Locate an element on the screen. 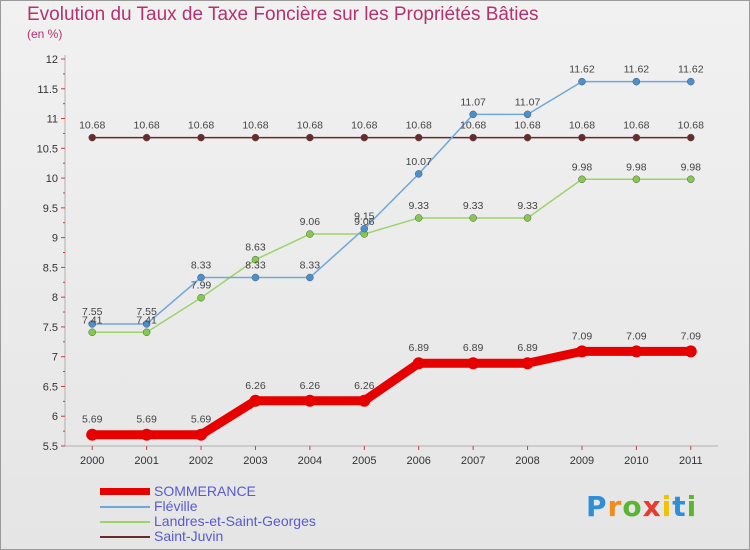  y-tick-label: 7.5 is located at coordinates (50, 328).